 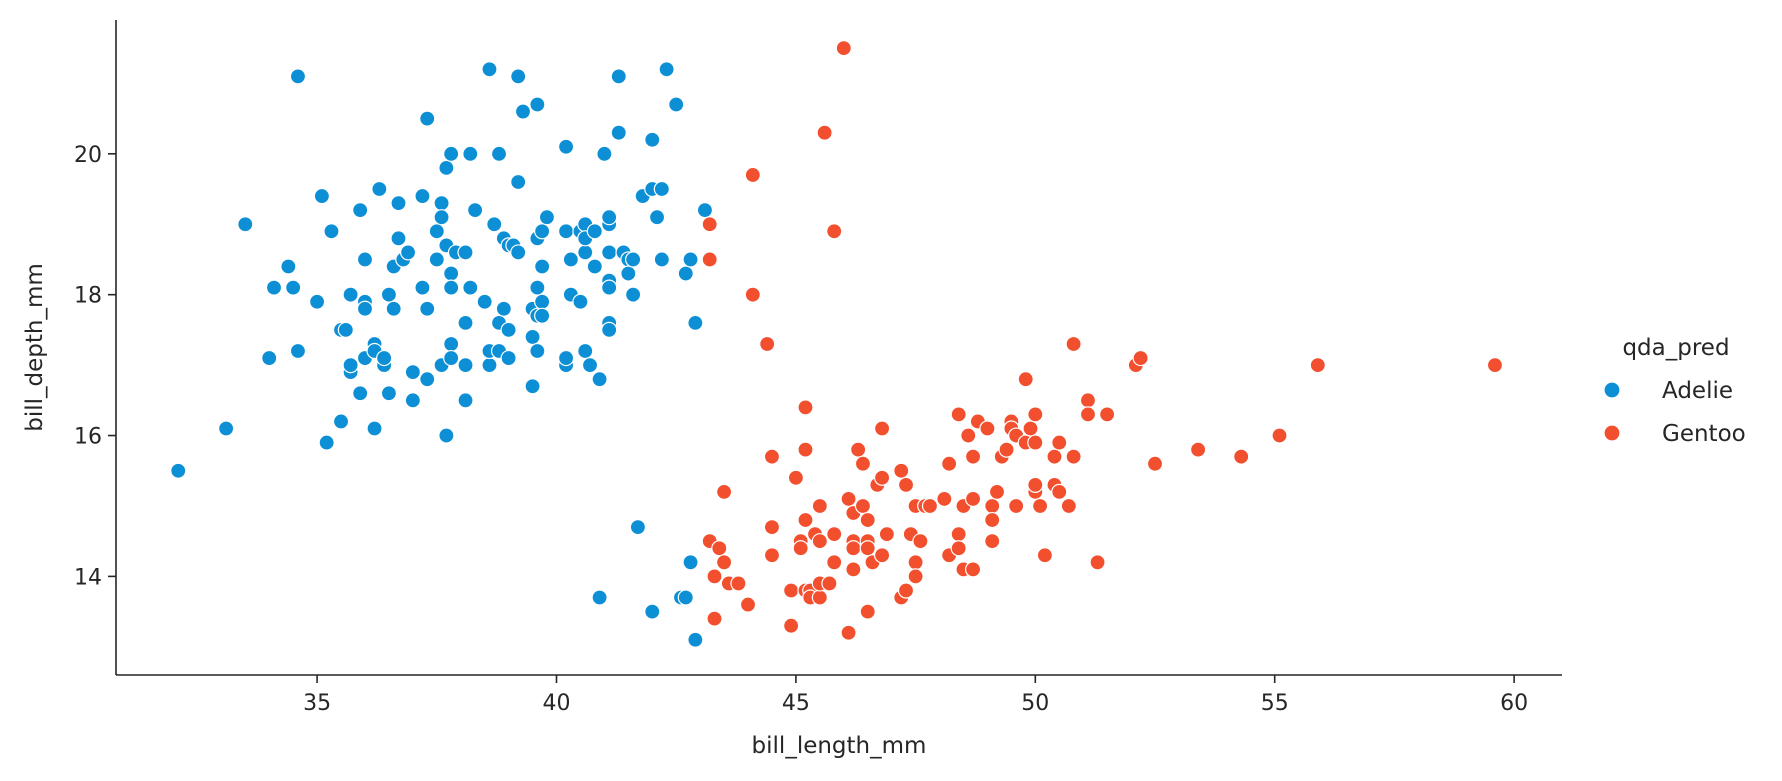 What do you see at coordinates (88, 155) in the screenshot?
I see `y-tick-label: 20` at bounding box center [88, 155].